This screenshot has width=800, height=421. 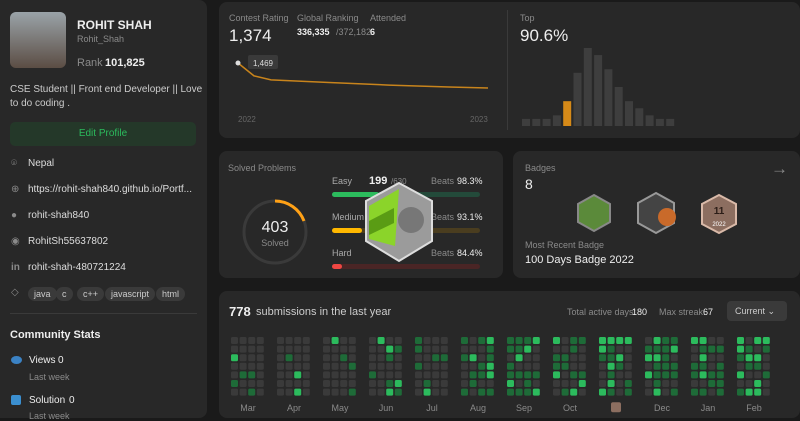 I want to click on rating-line, so click(x=363, y=75).